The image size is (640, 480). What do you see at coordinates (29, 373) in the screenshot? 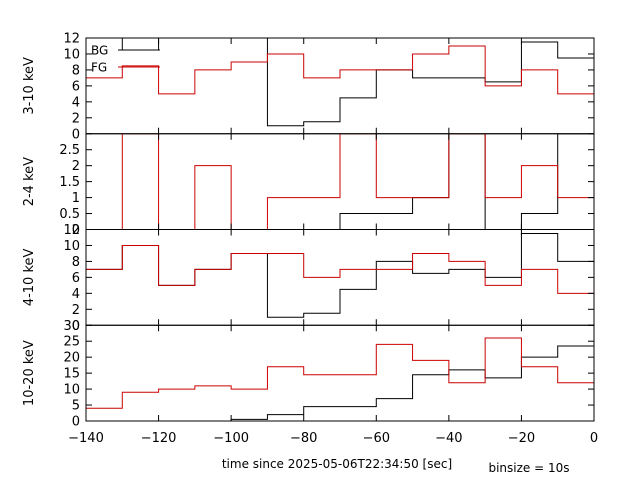
I see `panel-ylabel: 10-20 keV` at bounding box center [29, 373].